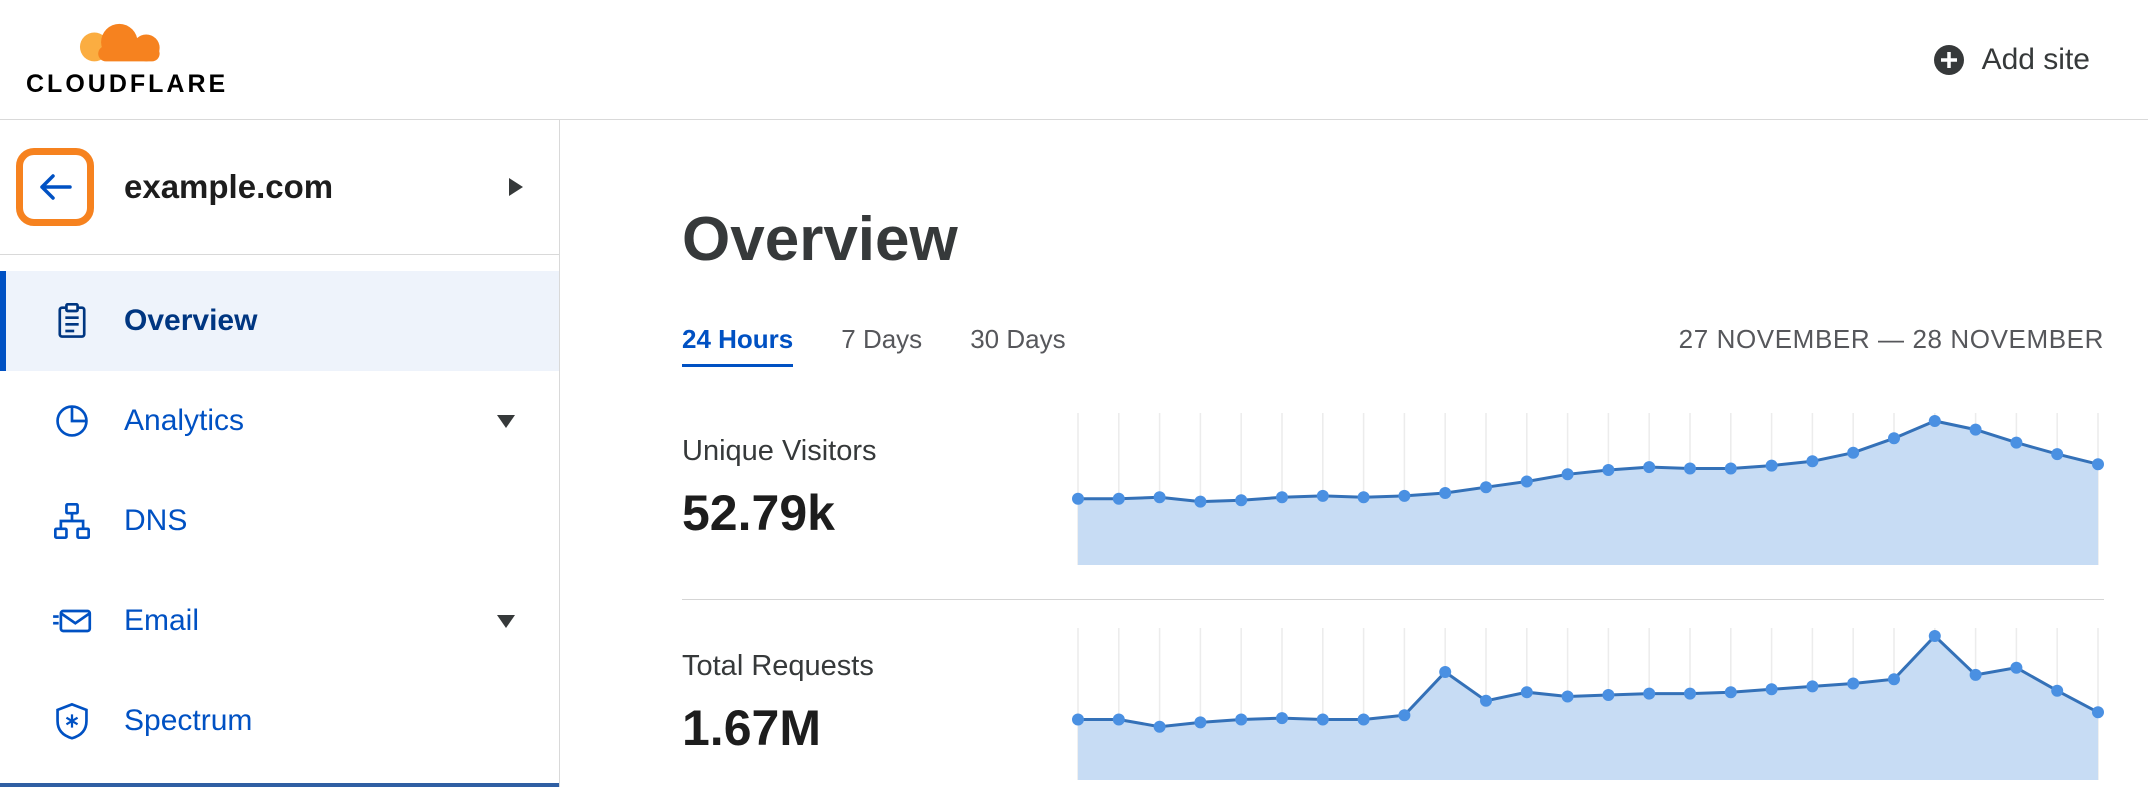 The width and height of the screenshot is (2148, 788). I want to click on metric-row-unique-visitors: Unique Visitors 52.79k, so click(1393, 489).